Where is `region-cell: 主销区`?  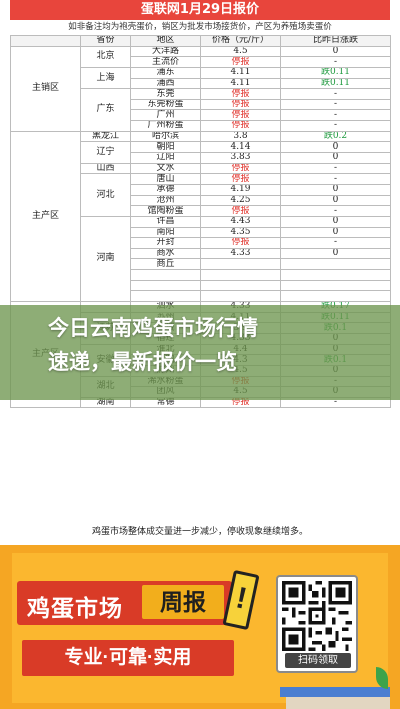
region-cell: 主销区 is located at coordinates (45, 88).